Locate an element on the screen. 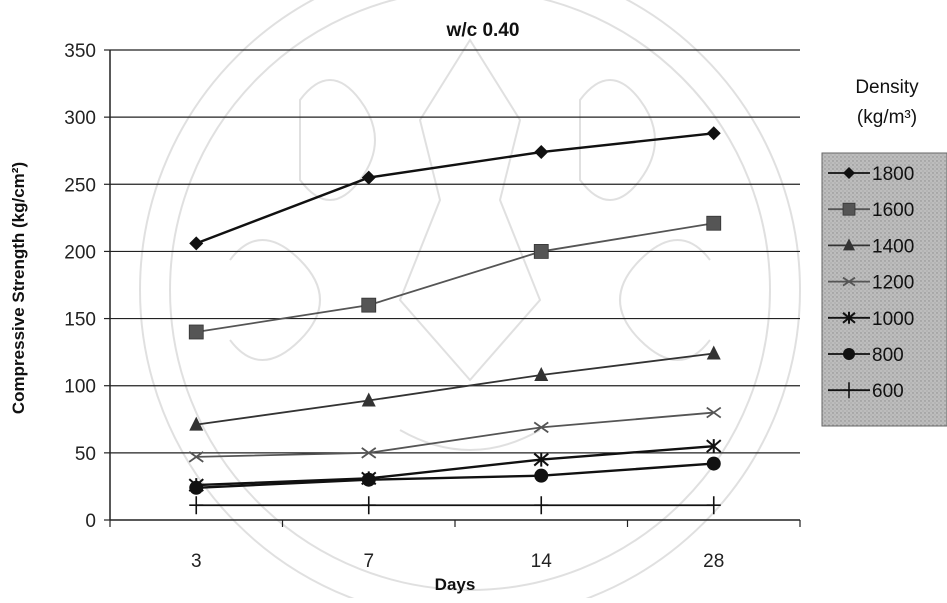 This screenshot has height=603, width=947. x-tick-label: 28 is located at coordinates (713, 561).